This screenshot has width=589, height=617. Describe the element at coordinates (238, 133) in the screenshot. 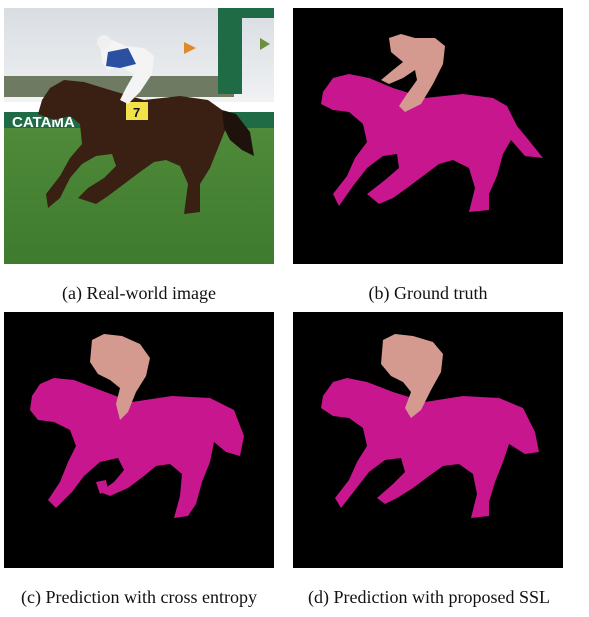

I see `horse-tail-photo` at that location.